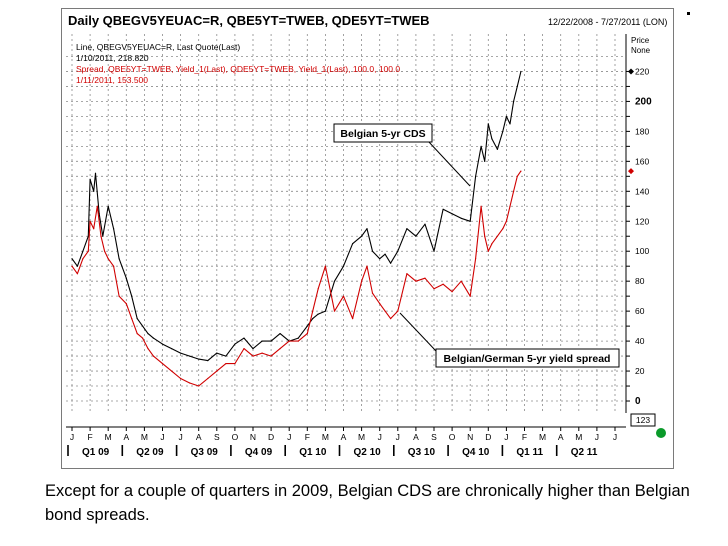 Image resolution: width=728 pixels, height=546 pixels. I want to click on quarter-label: Q4 09, so click(259, 452).